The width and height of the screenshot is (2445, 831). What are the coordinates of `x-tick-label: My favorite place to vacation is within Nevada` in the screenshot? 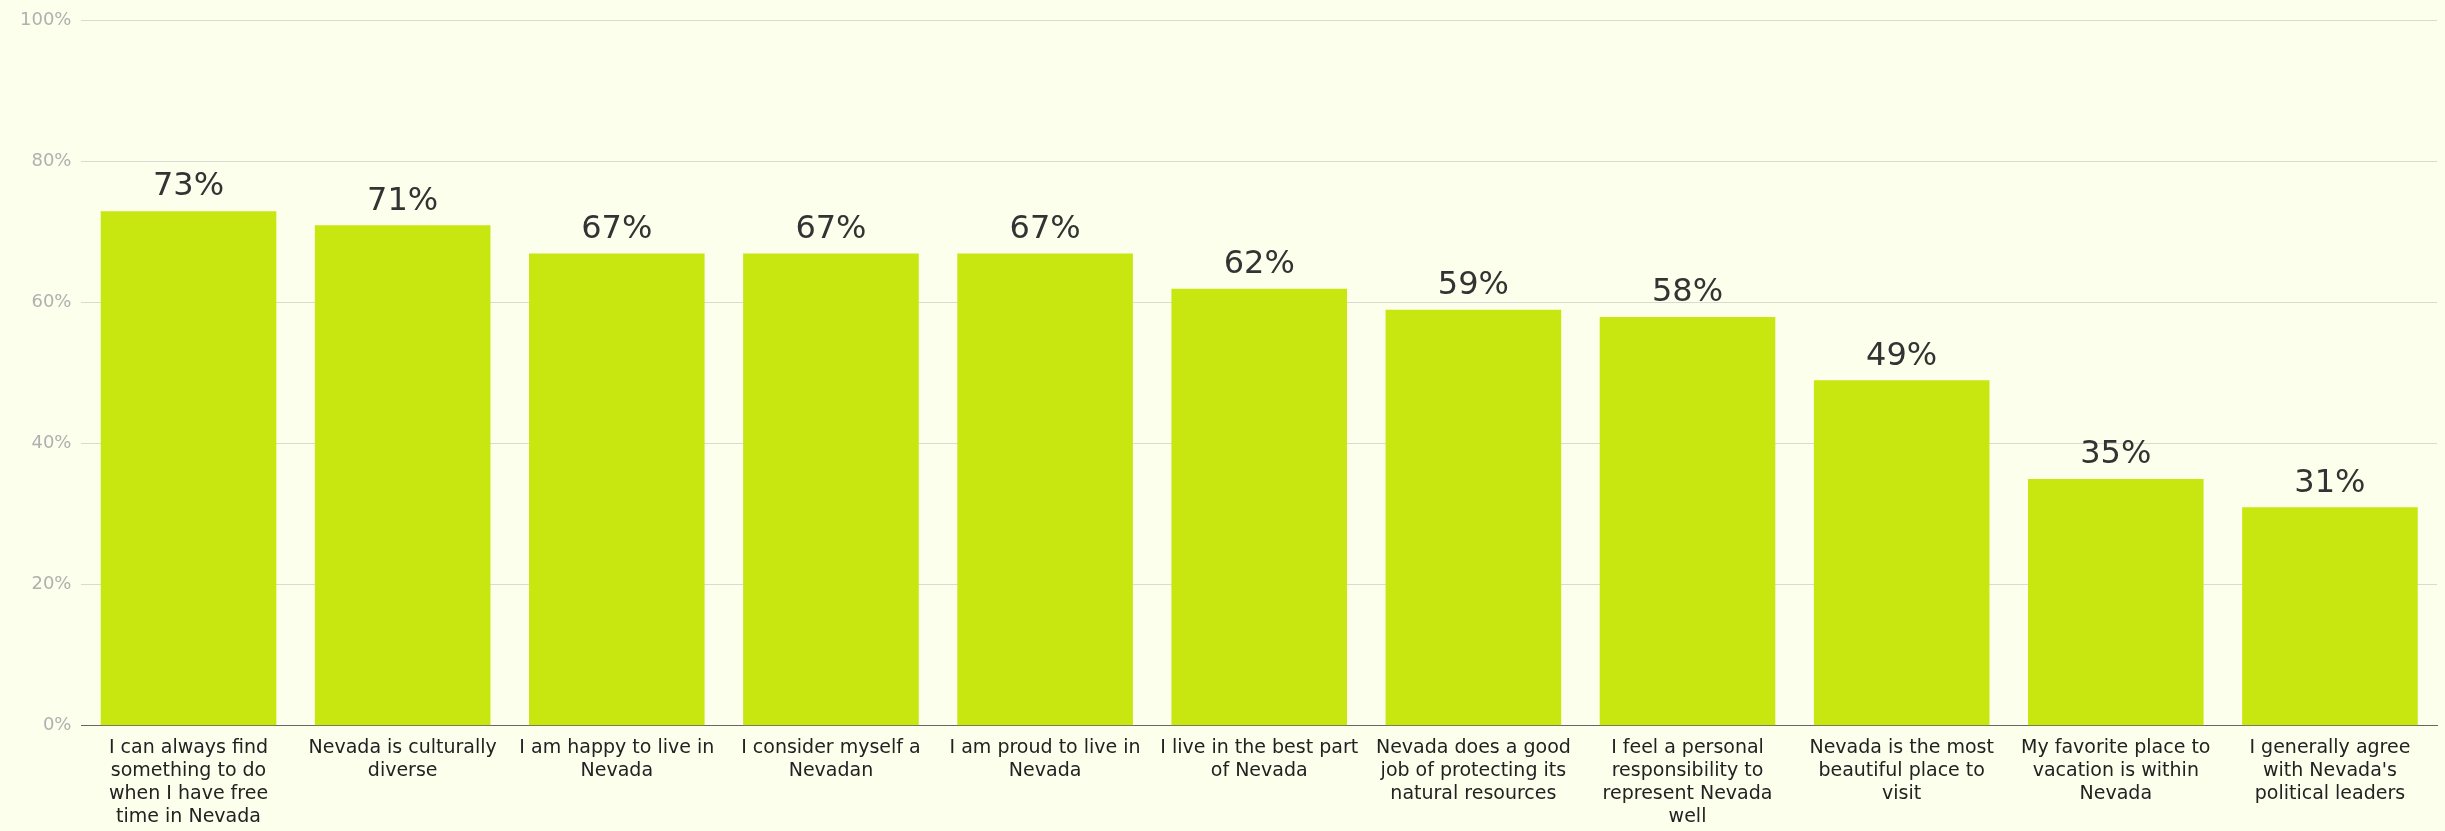 It's located at (2116, 769).